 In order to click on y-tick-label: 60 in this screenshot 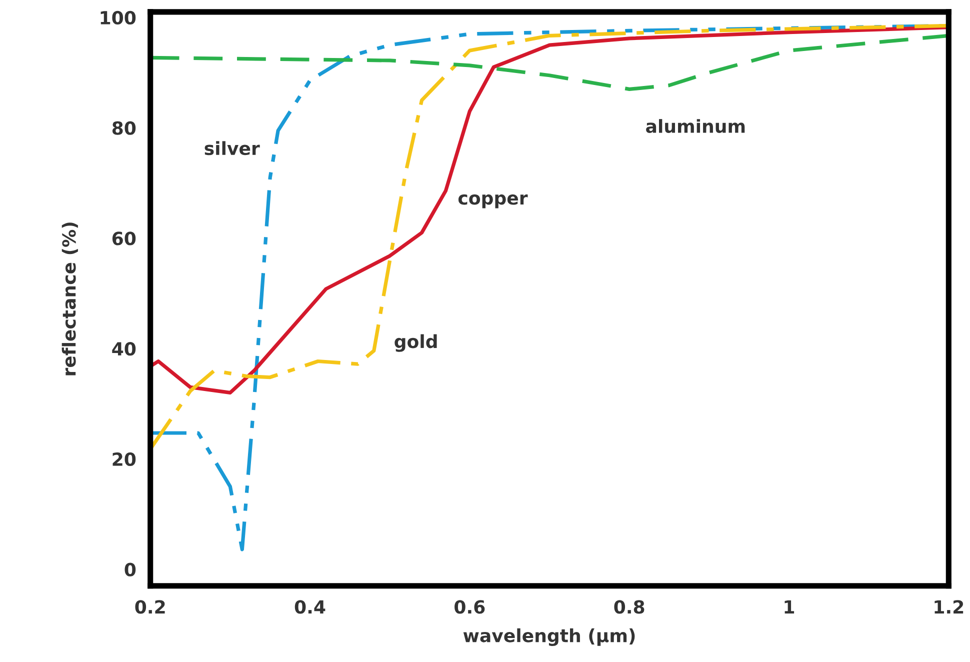, I will do `click(124, 239)`.